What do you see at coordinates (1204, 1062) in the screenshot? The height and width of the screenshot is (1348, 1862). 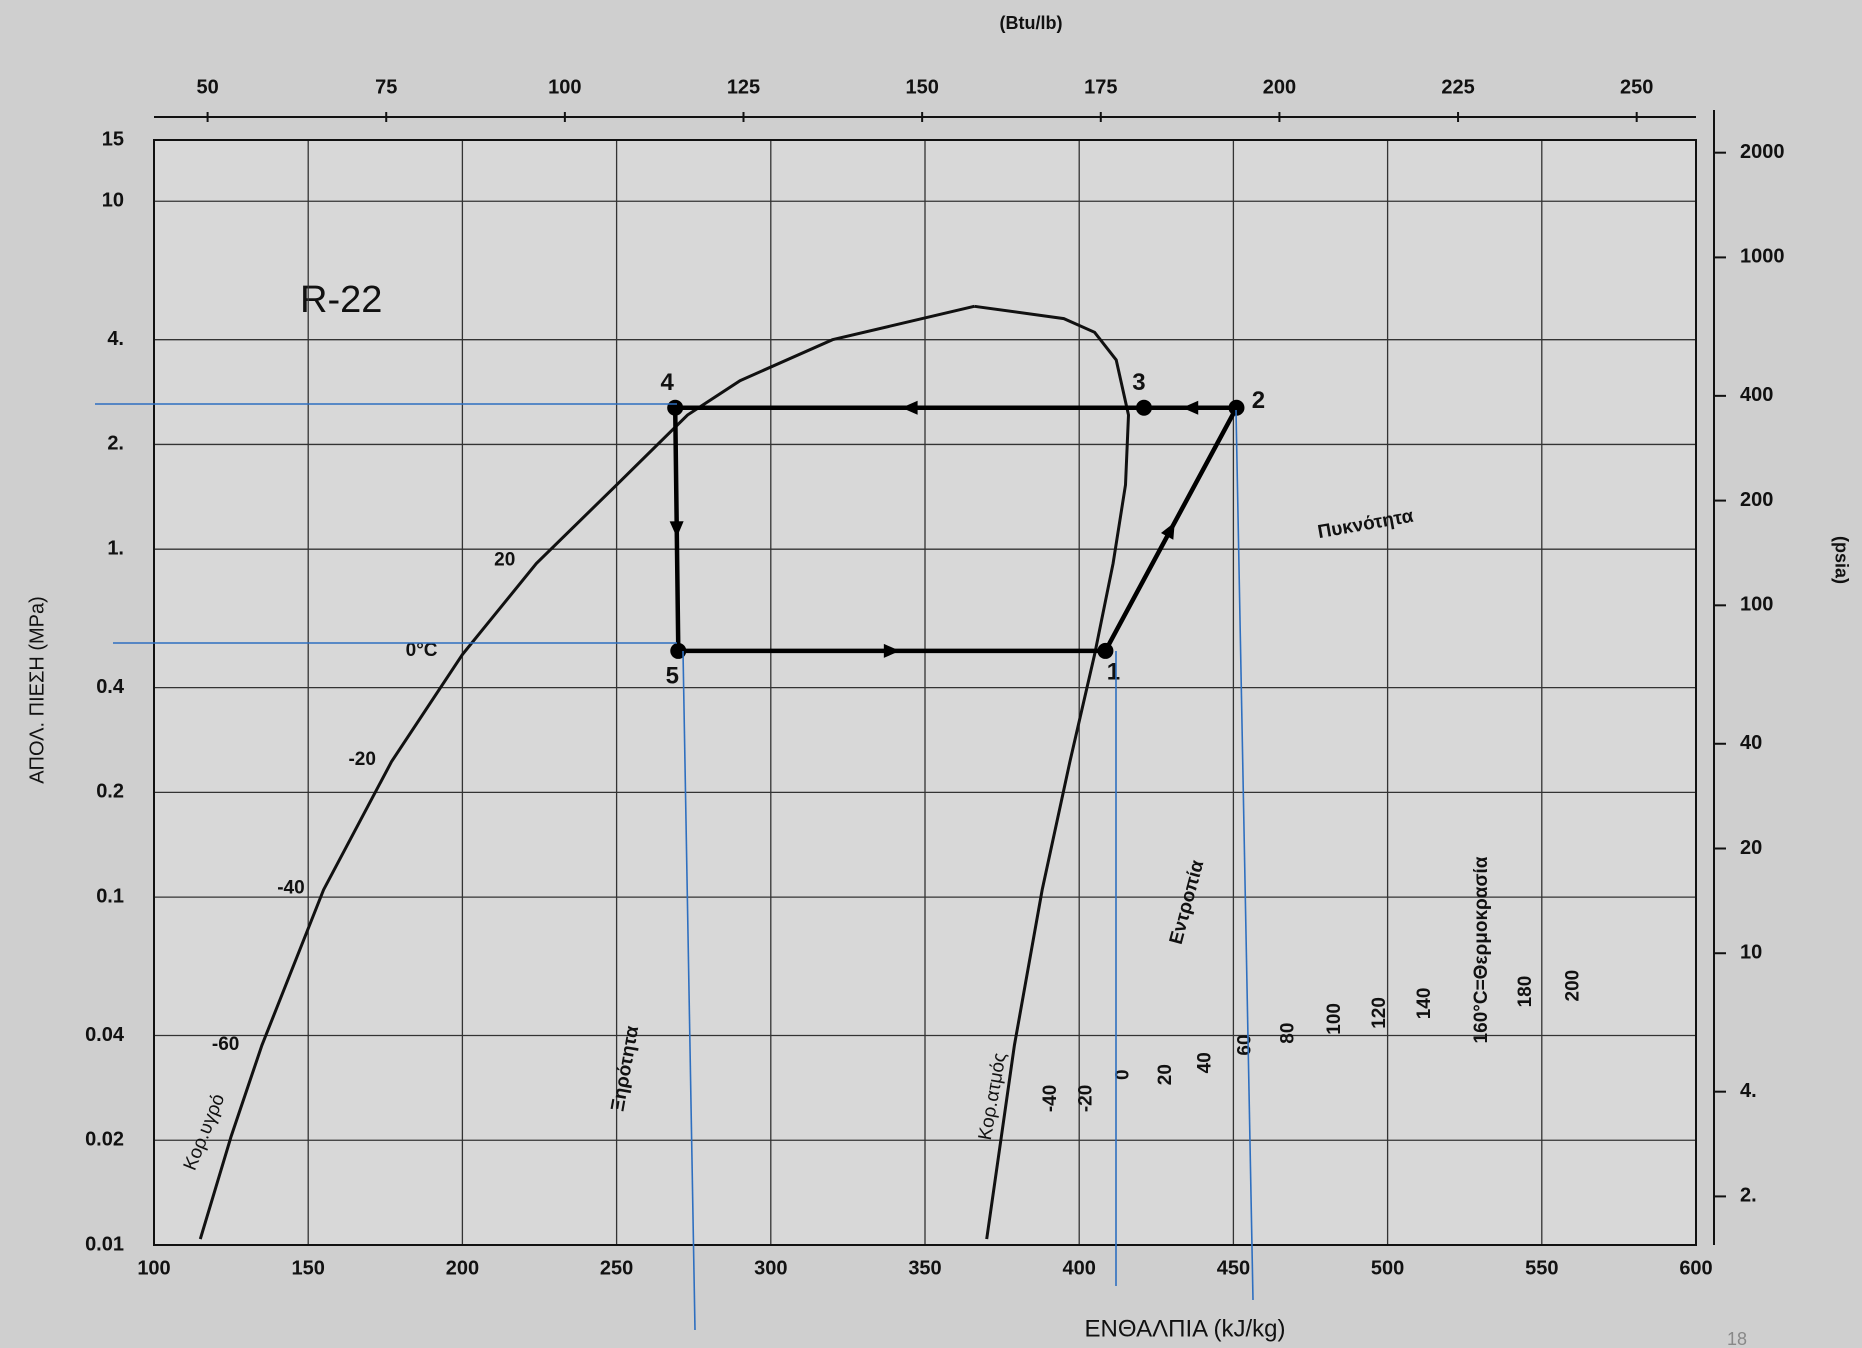 I see `annotation: 40` at bounding box center [1204, 1062].